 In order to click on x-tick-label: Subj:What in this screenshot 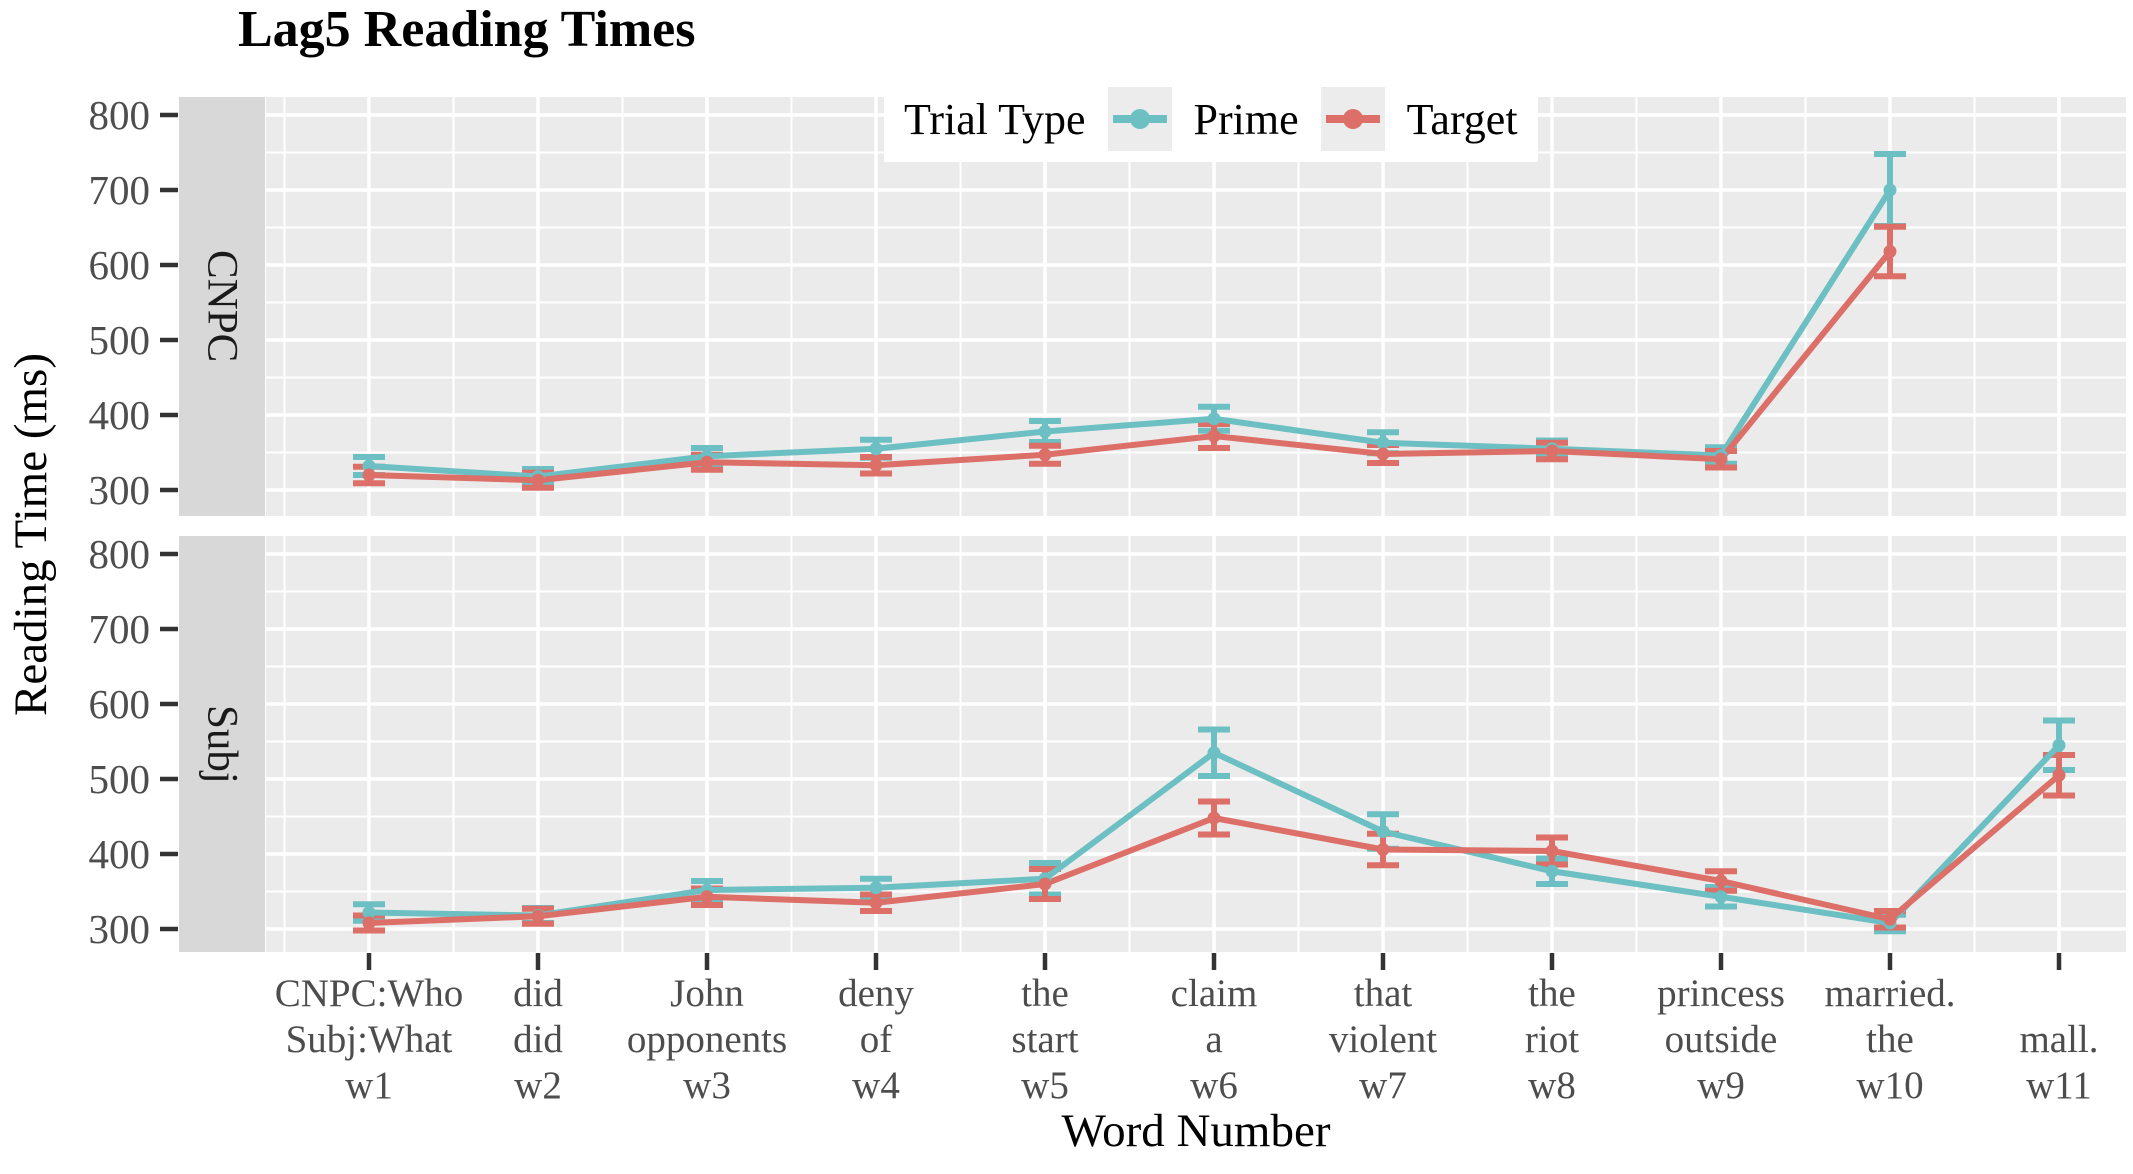, I will do `click(369, 1039)`.